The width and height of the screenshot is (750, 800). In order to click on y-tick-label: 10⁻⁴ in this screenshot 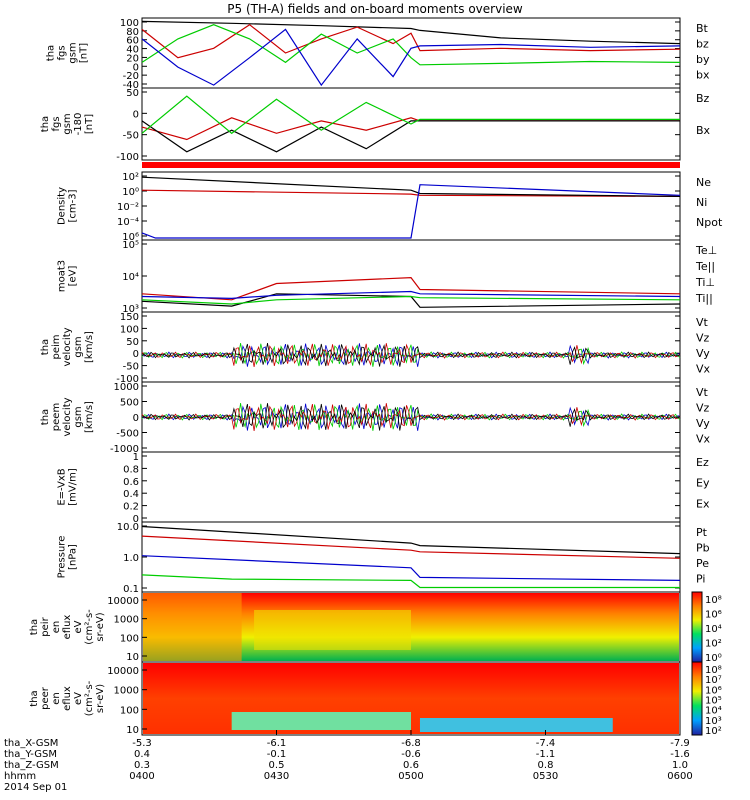, I will do `click(128, 222)`.